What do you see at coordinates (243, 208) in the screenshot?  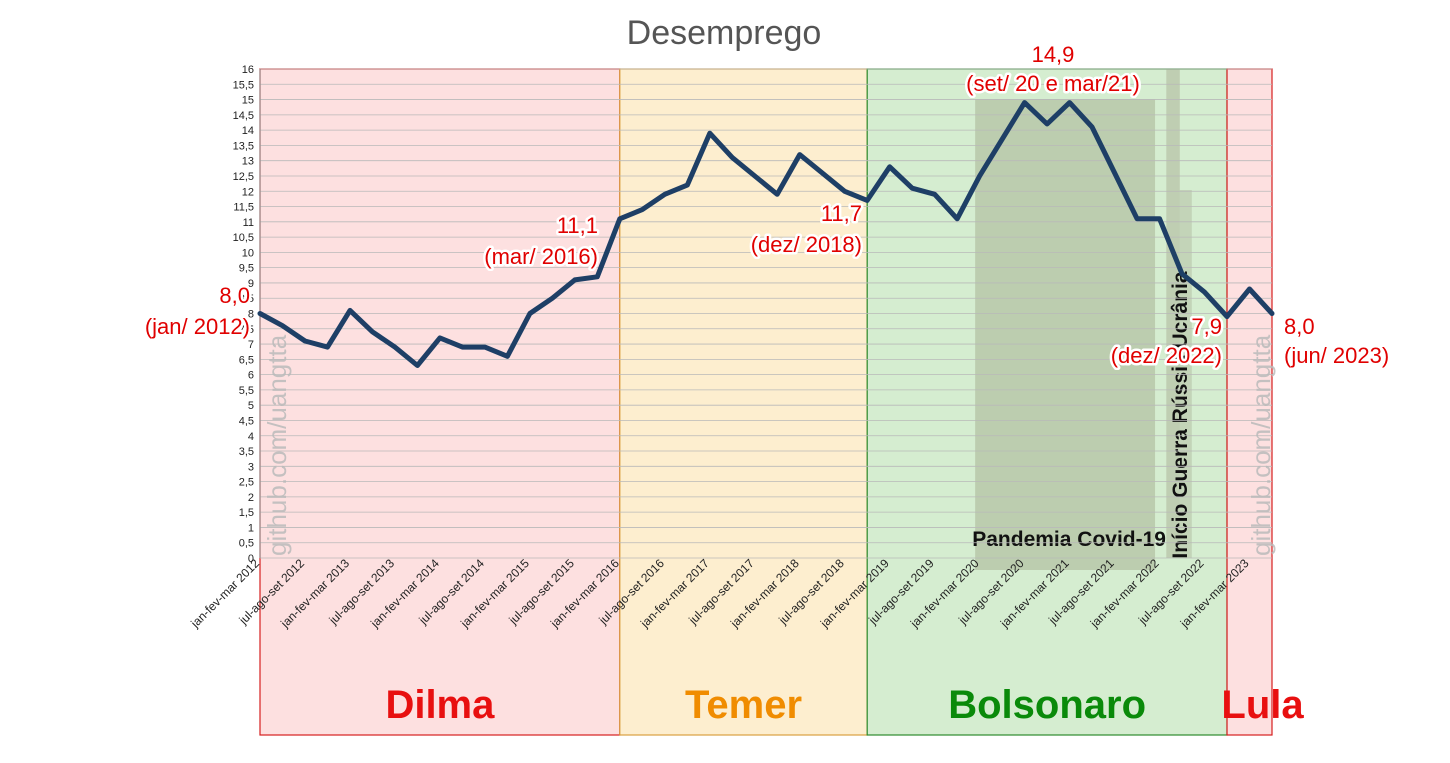 I see `y-tick-label: 11,5` at bounding box center [243, 208].